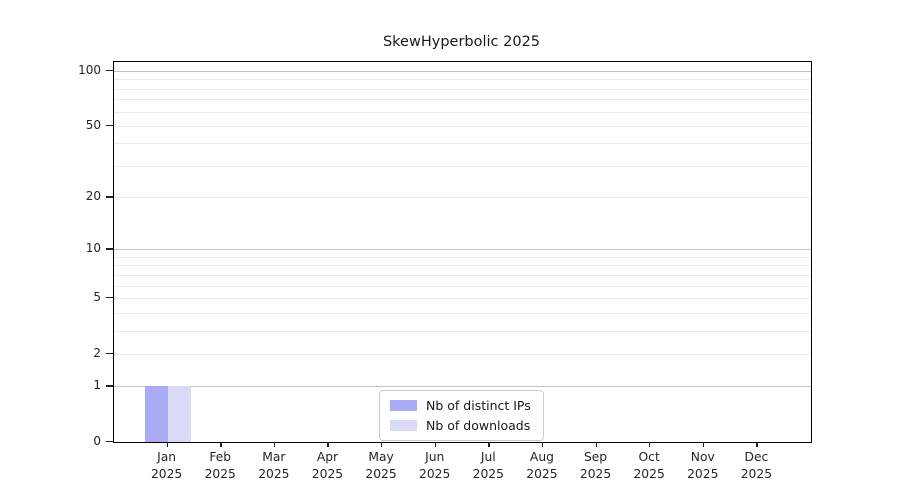 The image size is (900, 500). Describe the element at coordinates (93, 196) in the screenshot. I see `y-tick-label: 20` at that location.